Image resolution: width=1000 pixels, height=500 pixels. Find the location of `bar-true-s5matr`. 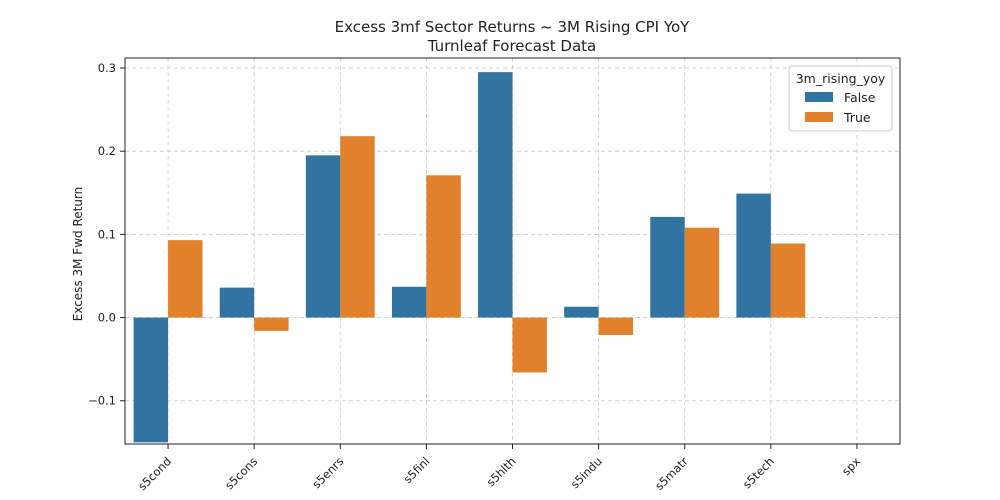

bar-true-s5matr is located at coordinates (702, 272).